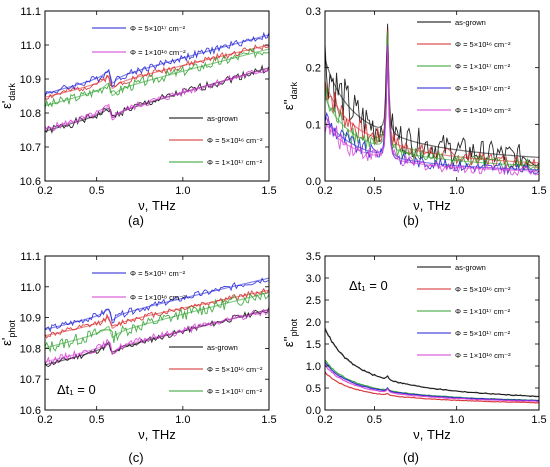  What do you see at coordinates (30, 257) in the screenshot?
I see `y-tick-label: 11.1` at bounding box center [30, 257].